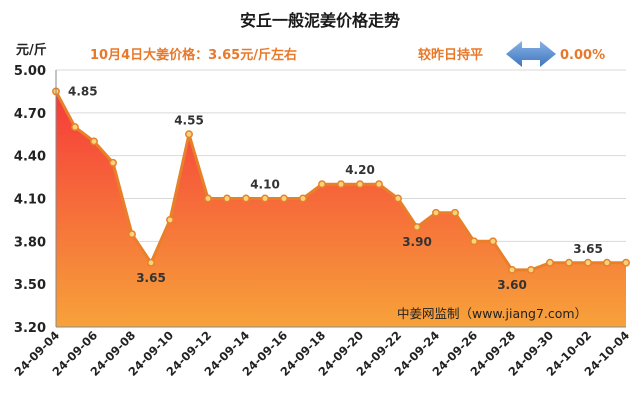  What do you see at coordinates (450, 55) in the screenshot?
I see `compare-label: 较昨日持平` at bounding box center [450, 55].